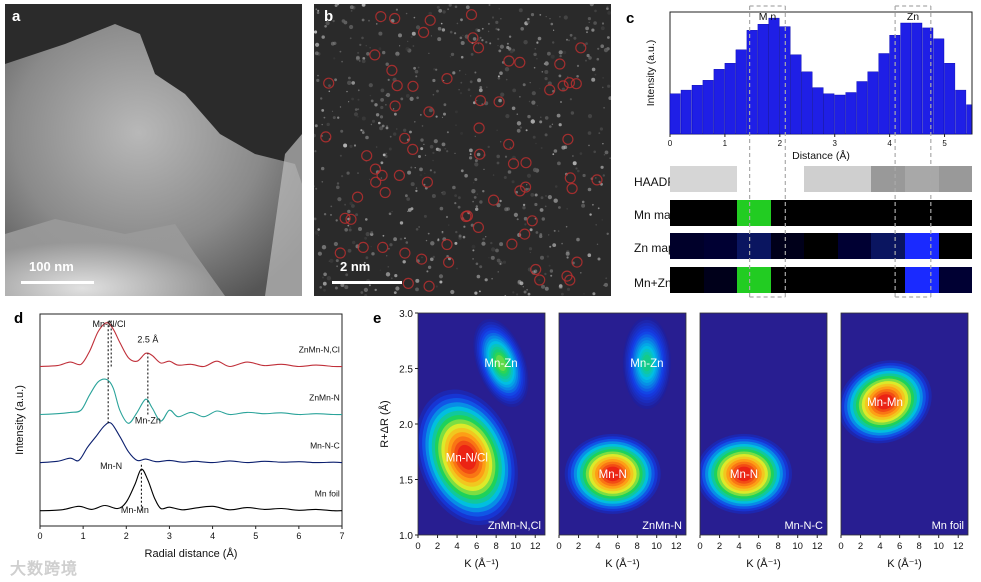  I want to click on map-label-mnzn: Mn+Zn, so click(653, 283).